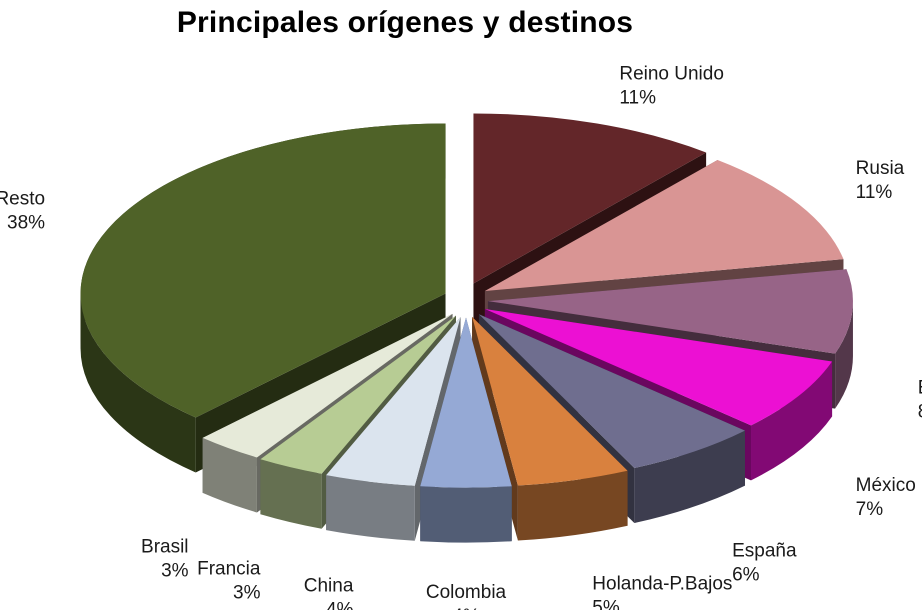  I want to click on slice-top-holanda-p-bajos, so click(550, 401).